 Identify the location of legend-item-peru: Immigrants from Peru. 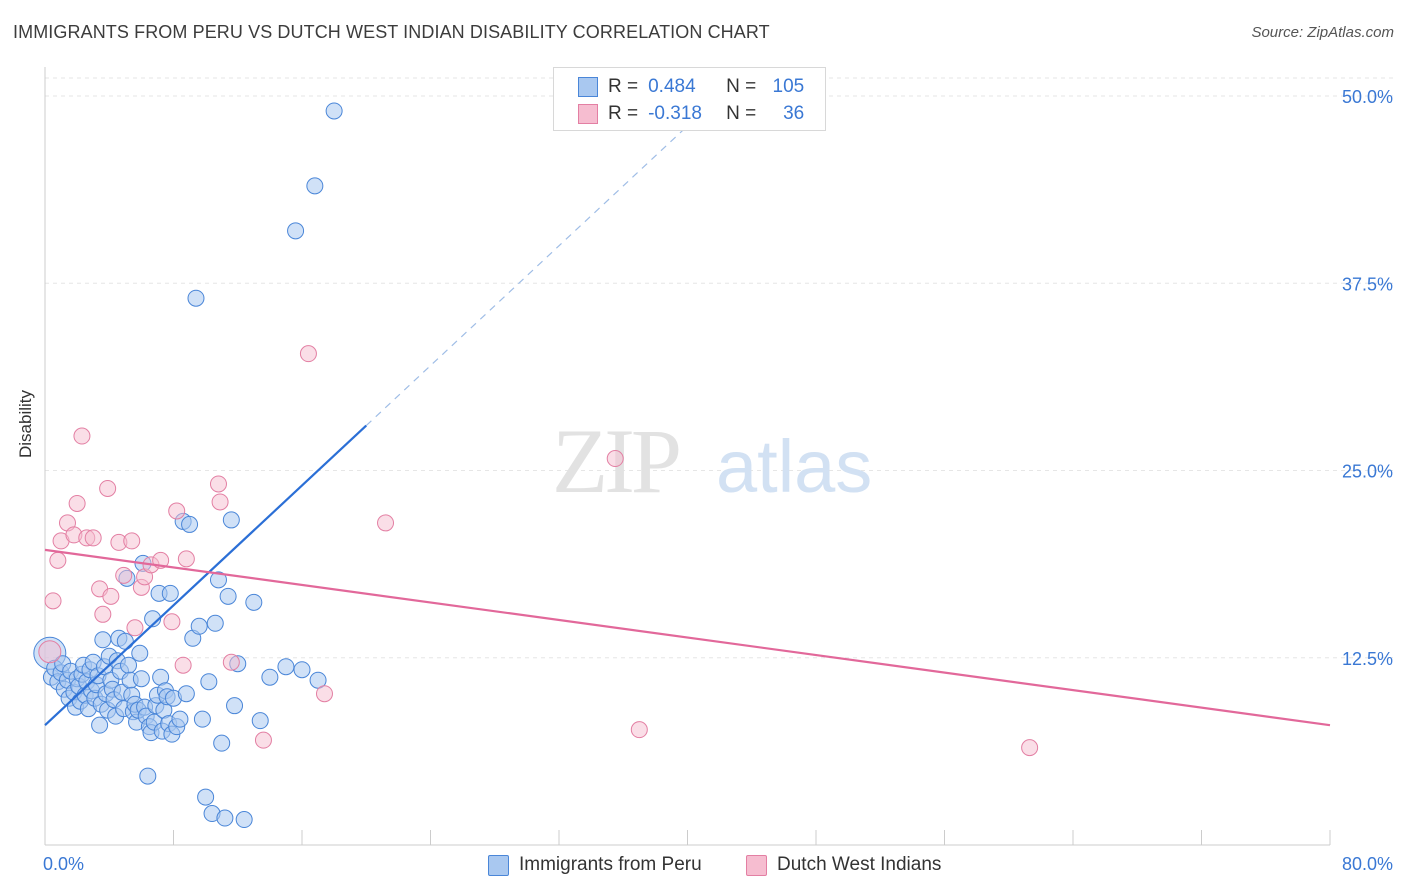
(595, 865).